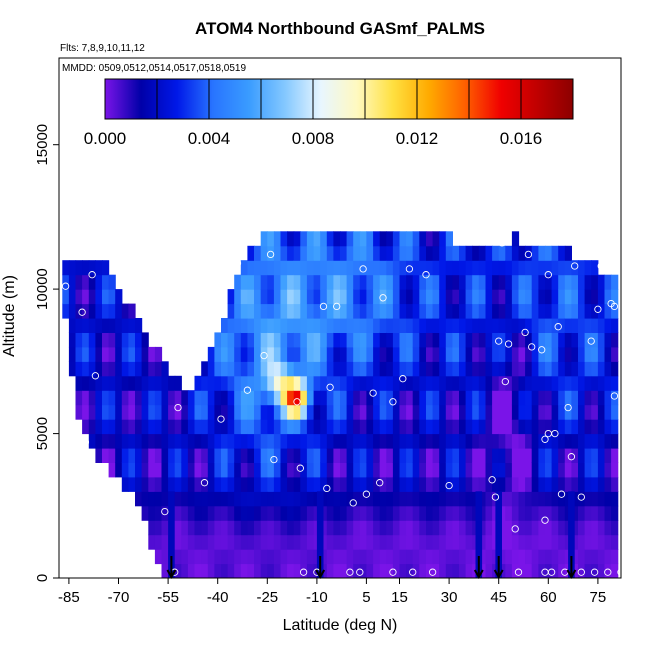 The height and width of the screenshot is (650, 650). I want to click on colorbar-ticks: 0.000 0.004 0.008 0.012 0.016, so click(329, 113).